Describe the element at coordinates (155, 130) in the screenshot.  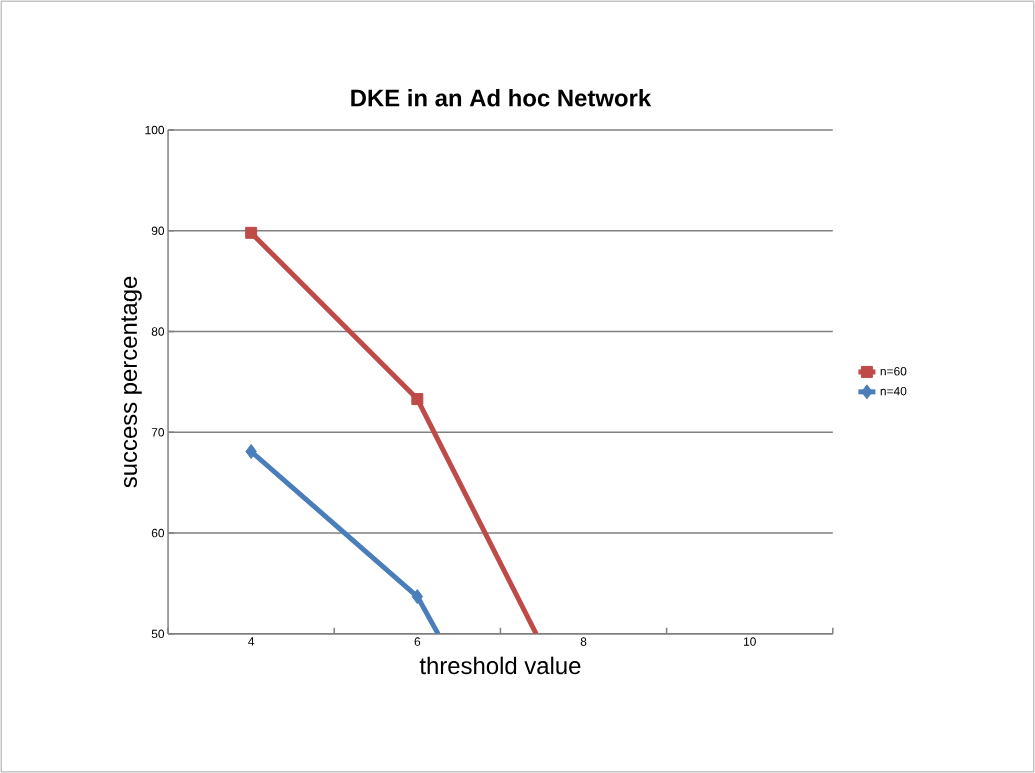
I see `y-tick-label: 100` at that location.